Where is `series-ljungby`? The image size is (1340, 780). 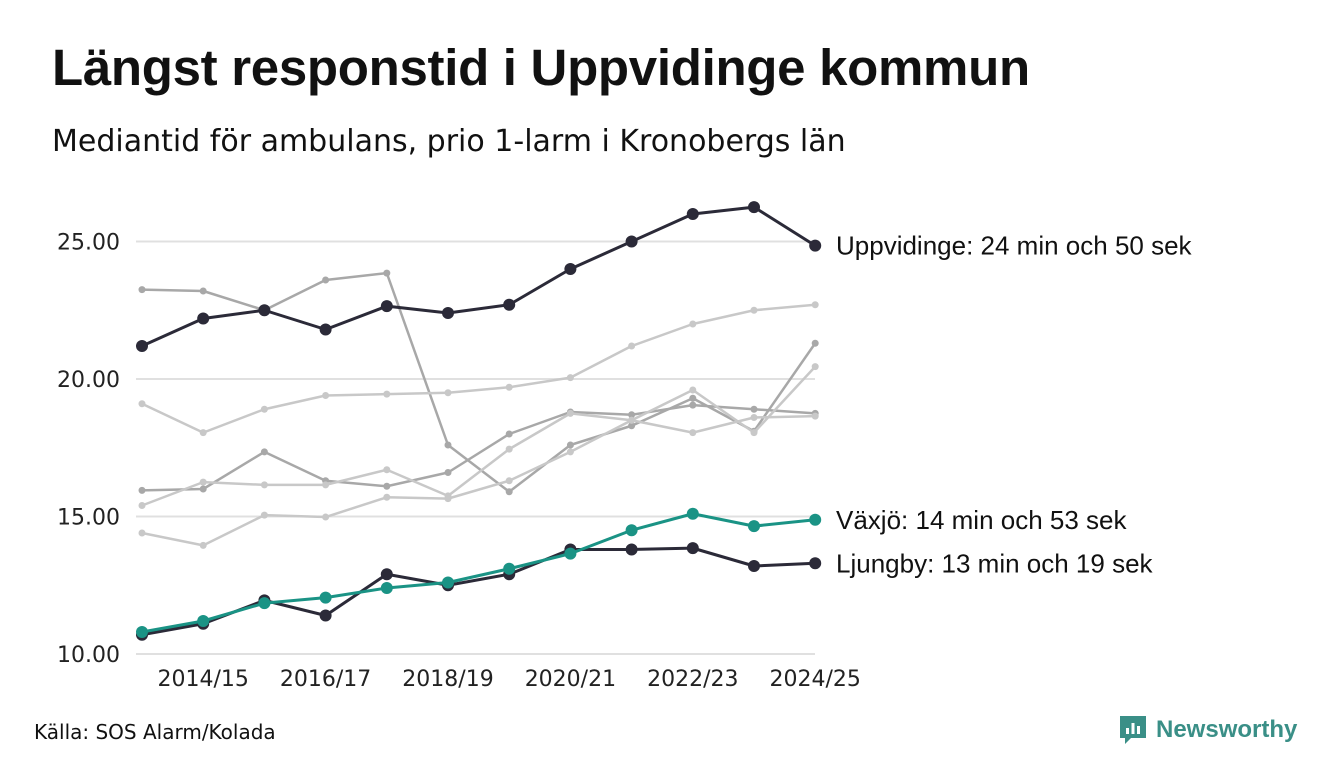
series-ljungby is located at coordinates (479, 591).